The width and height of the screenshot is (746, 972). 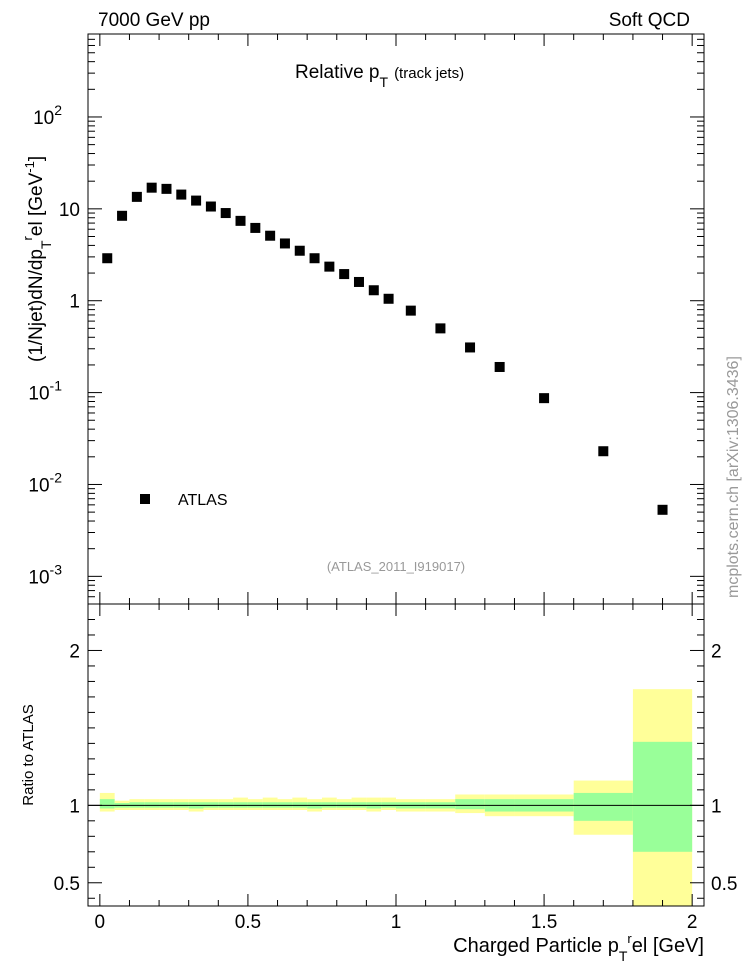 What do you see at coordinates (544, 922) in the screenshot?
I see `x-tick-label: 1.5` at bounding box center [544, 922].